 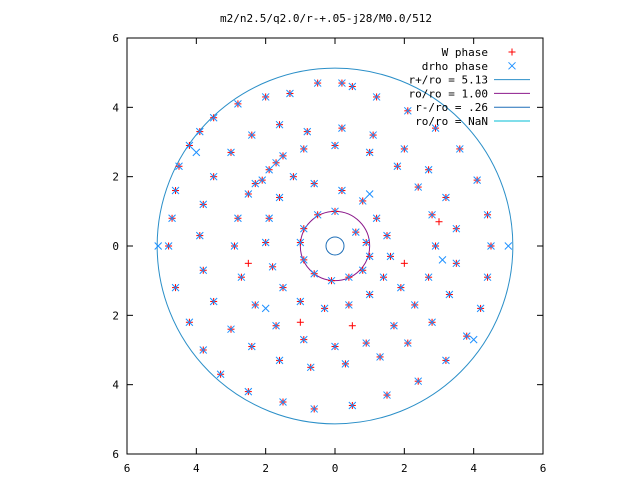 I want to click on y-tick-label: 0, so click(x=115, y=246).